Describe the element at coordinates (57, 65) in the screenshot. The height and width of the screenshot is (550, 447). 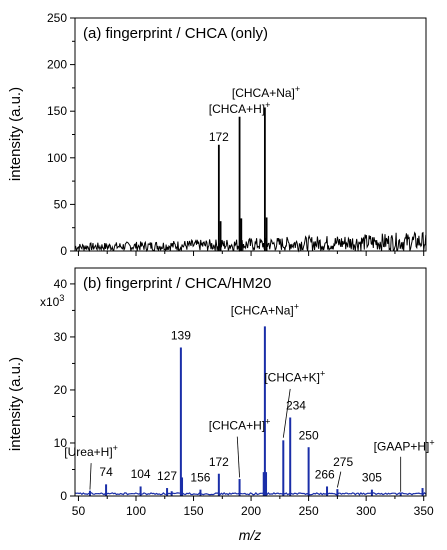
I see `y-tick-label: 200` at that location.